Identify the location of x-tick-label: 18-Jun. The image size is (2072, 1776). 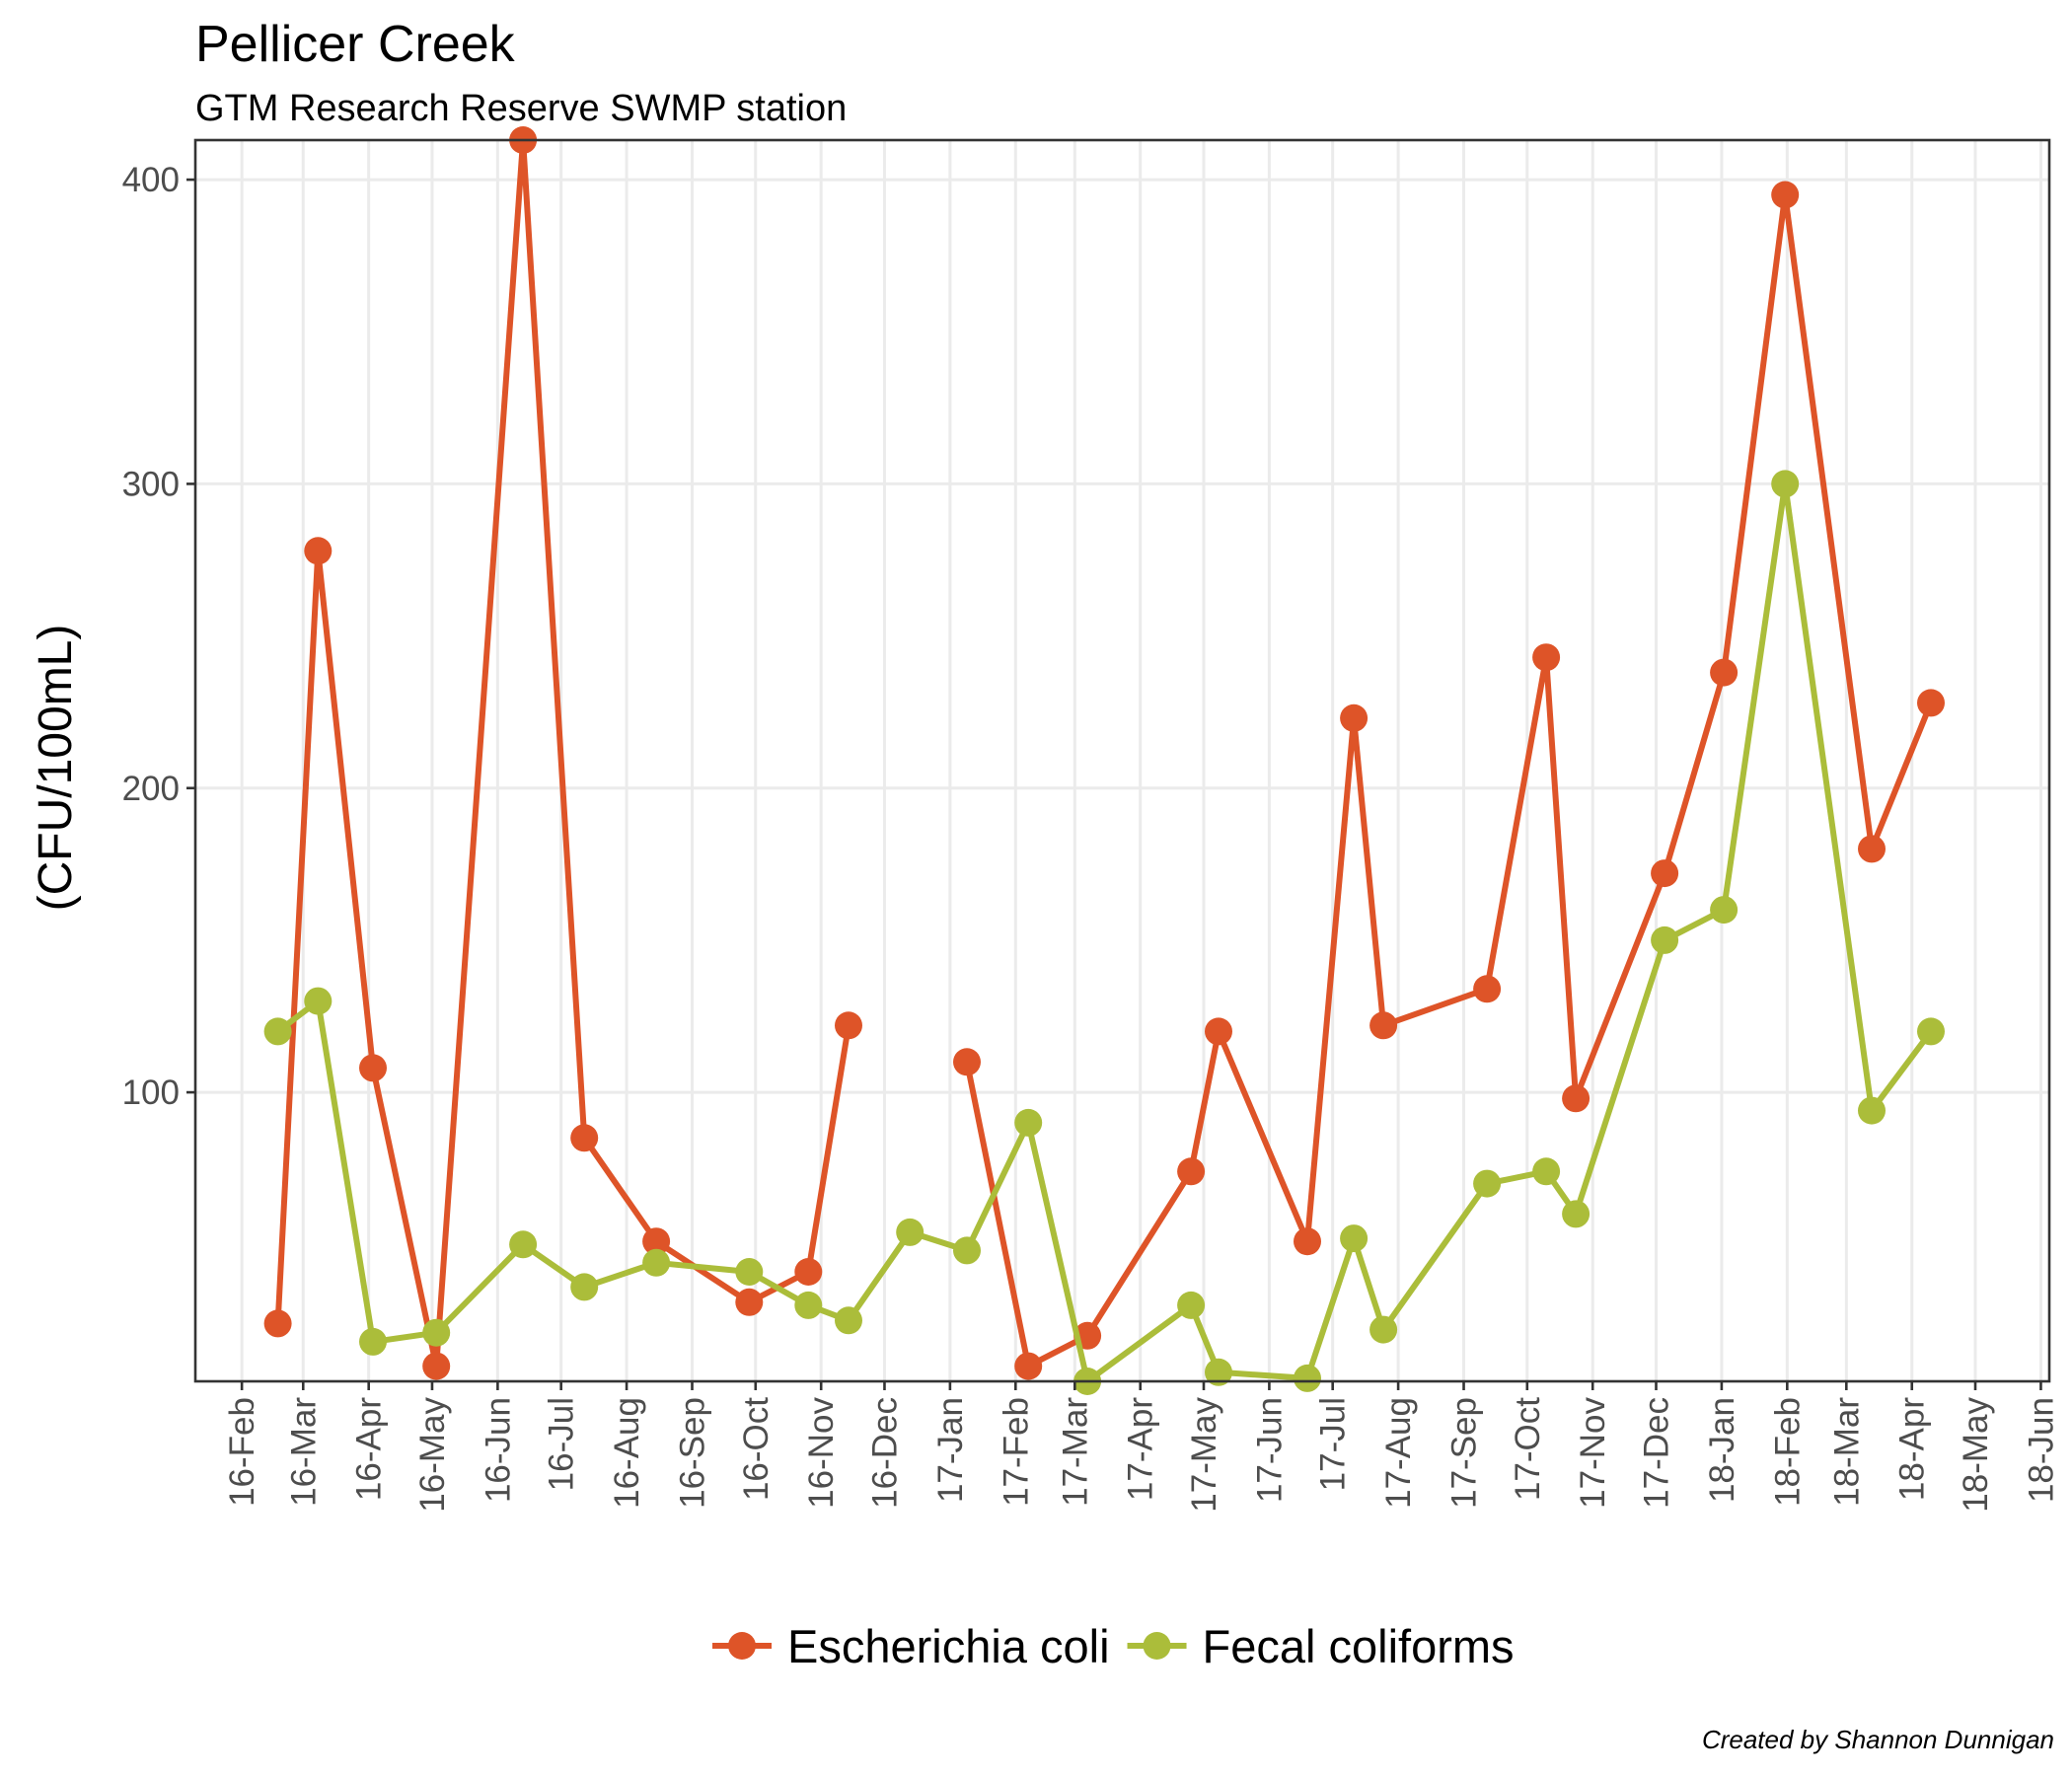
(2041, 1450).